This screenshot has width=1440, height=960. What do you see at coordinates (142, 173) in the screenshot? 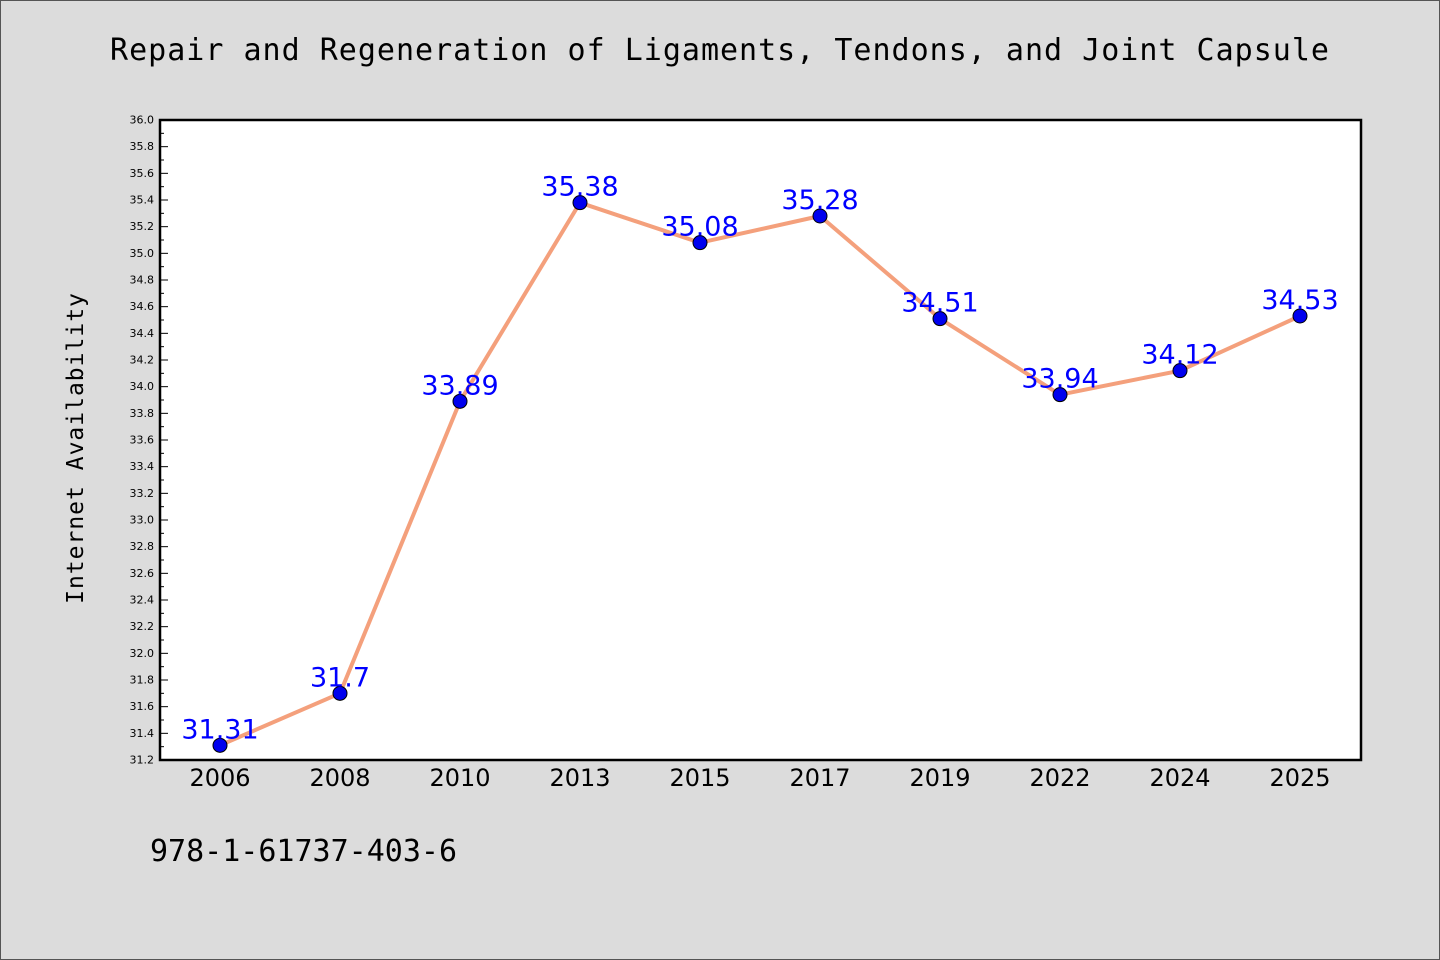
I see `y-tick-label: 35.6` at bounding box center [142, 173].